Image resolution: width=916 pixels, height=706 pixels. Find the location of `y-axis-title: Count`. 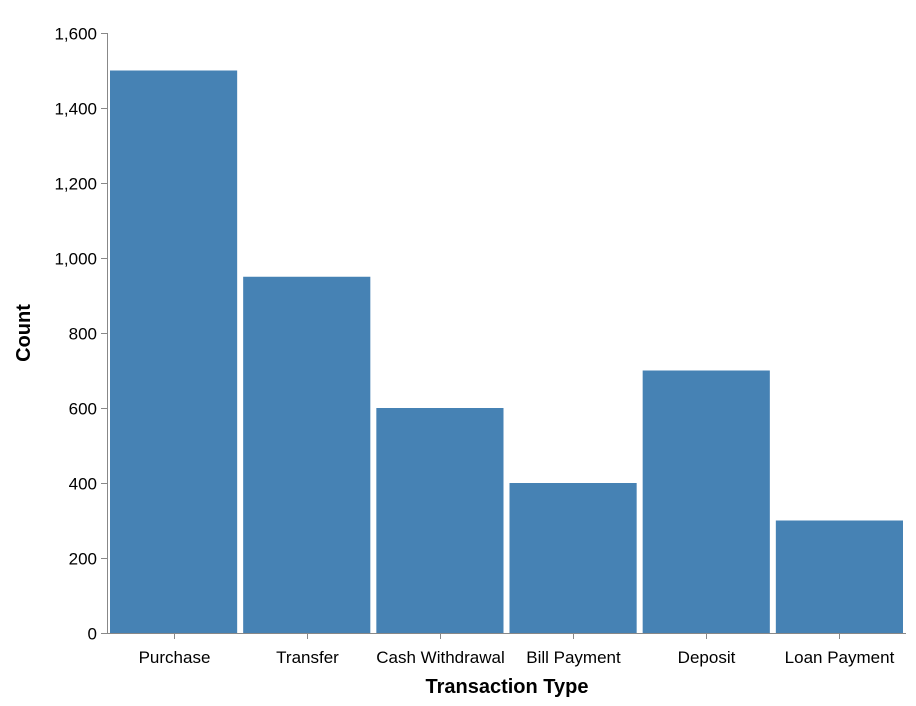

y-axis-title: Count is located at coordinates (24, 333).